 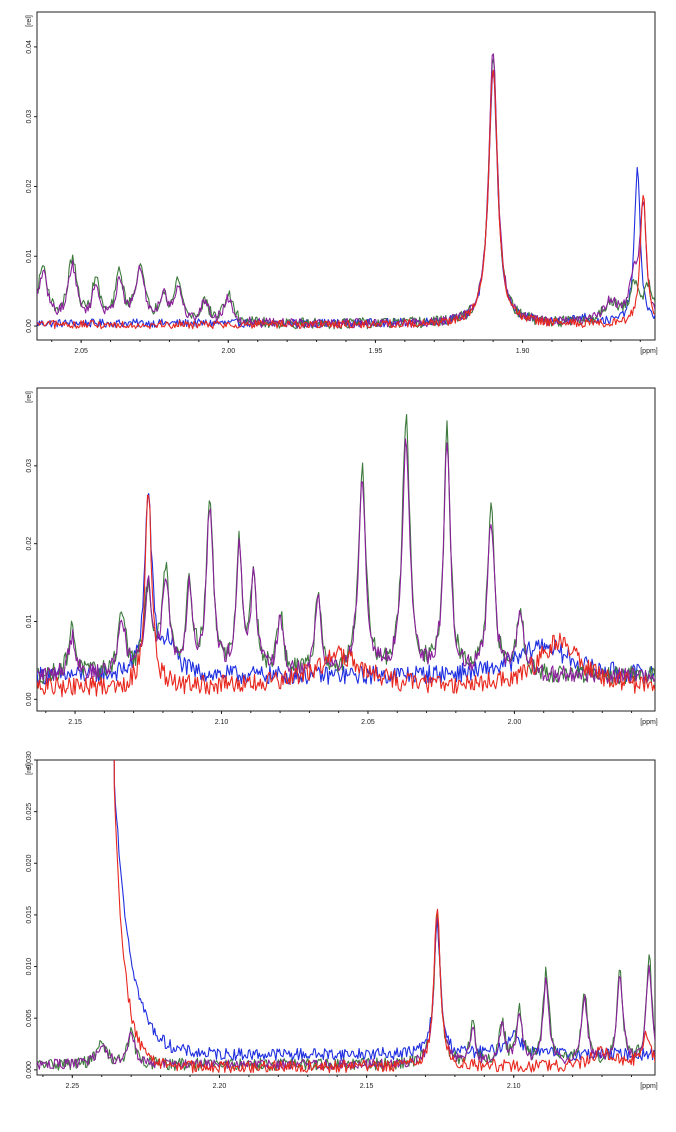 I want to click on y-tick-label: 0.000, so click(x=29, y=1070).